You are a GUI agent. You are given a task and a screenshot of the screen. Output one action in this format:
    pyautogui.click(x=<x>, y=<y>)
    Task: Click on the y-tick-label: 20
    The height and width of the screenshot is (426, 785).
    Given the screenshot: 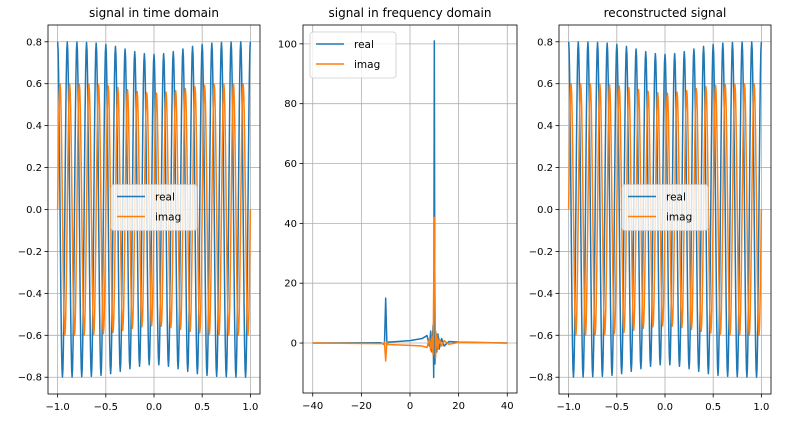 What is the action you would take?
    pyautogui.click(x=290, y=284)
    